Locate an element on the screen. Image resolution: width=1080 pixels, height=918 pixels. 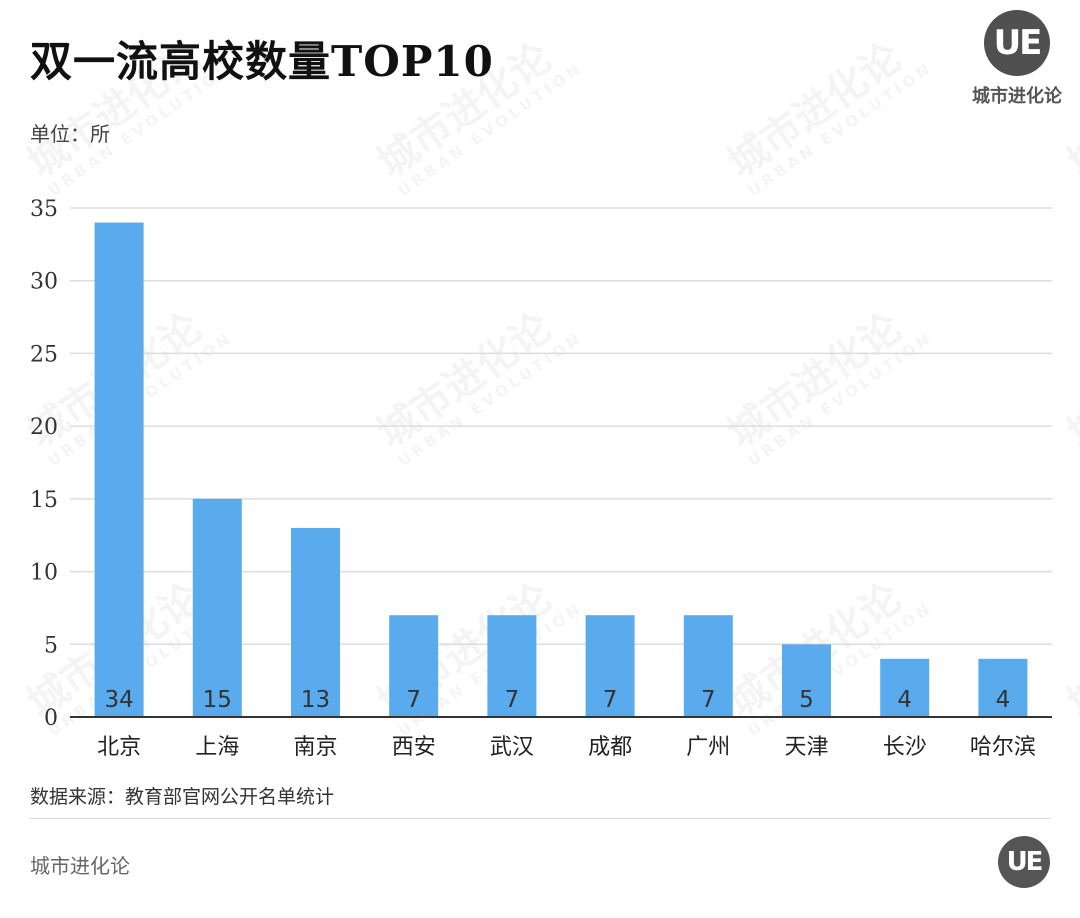
brand-logo: UE 城市进化论 is located at coordinates (1017, 60).